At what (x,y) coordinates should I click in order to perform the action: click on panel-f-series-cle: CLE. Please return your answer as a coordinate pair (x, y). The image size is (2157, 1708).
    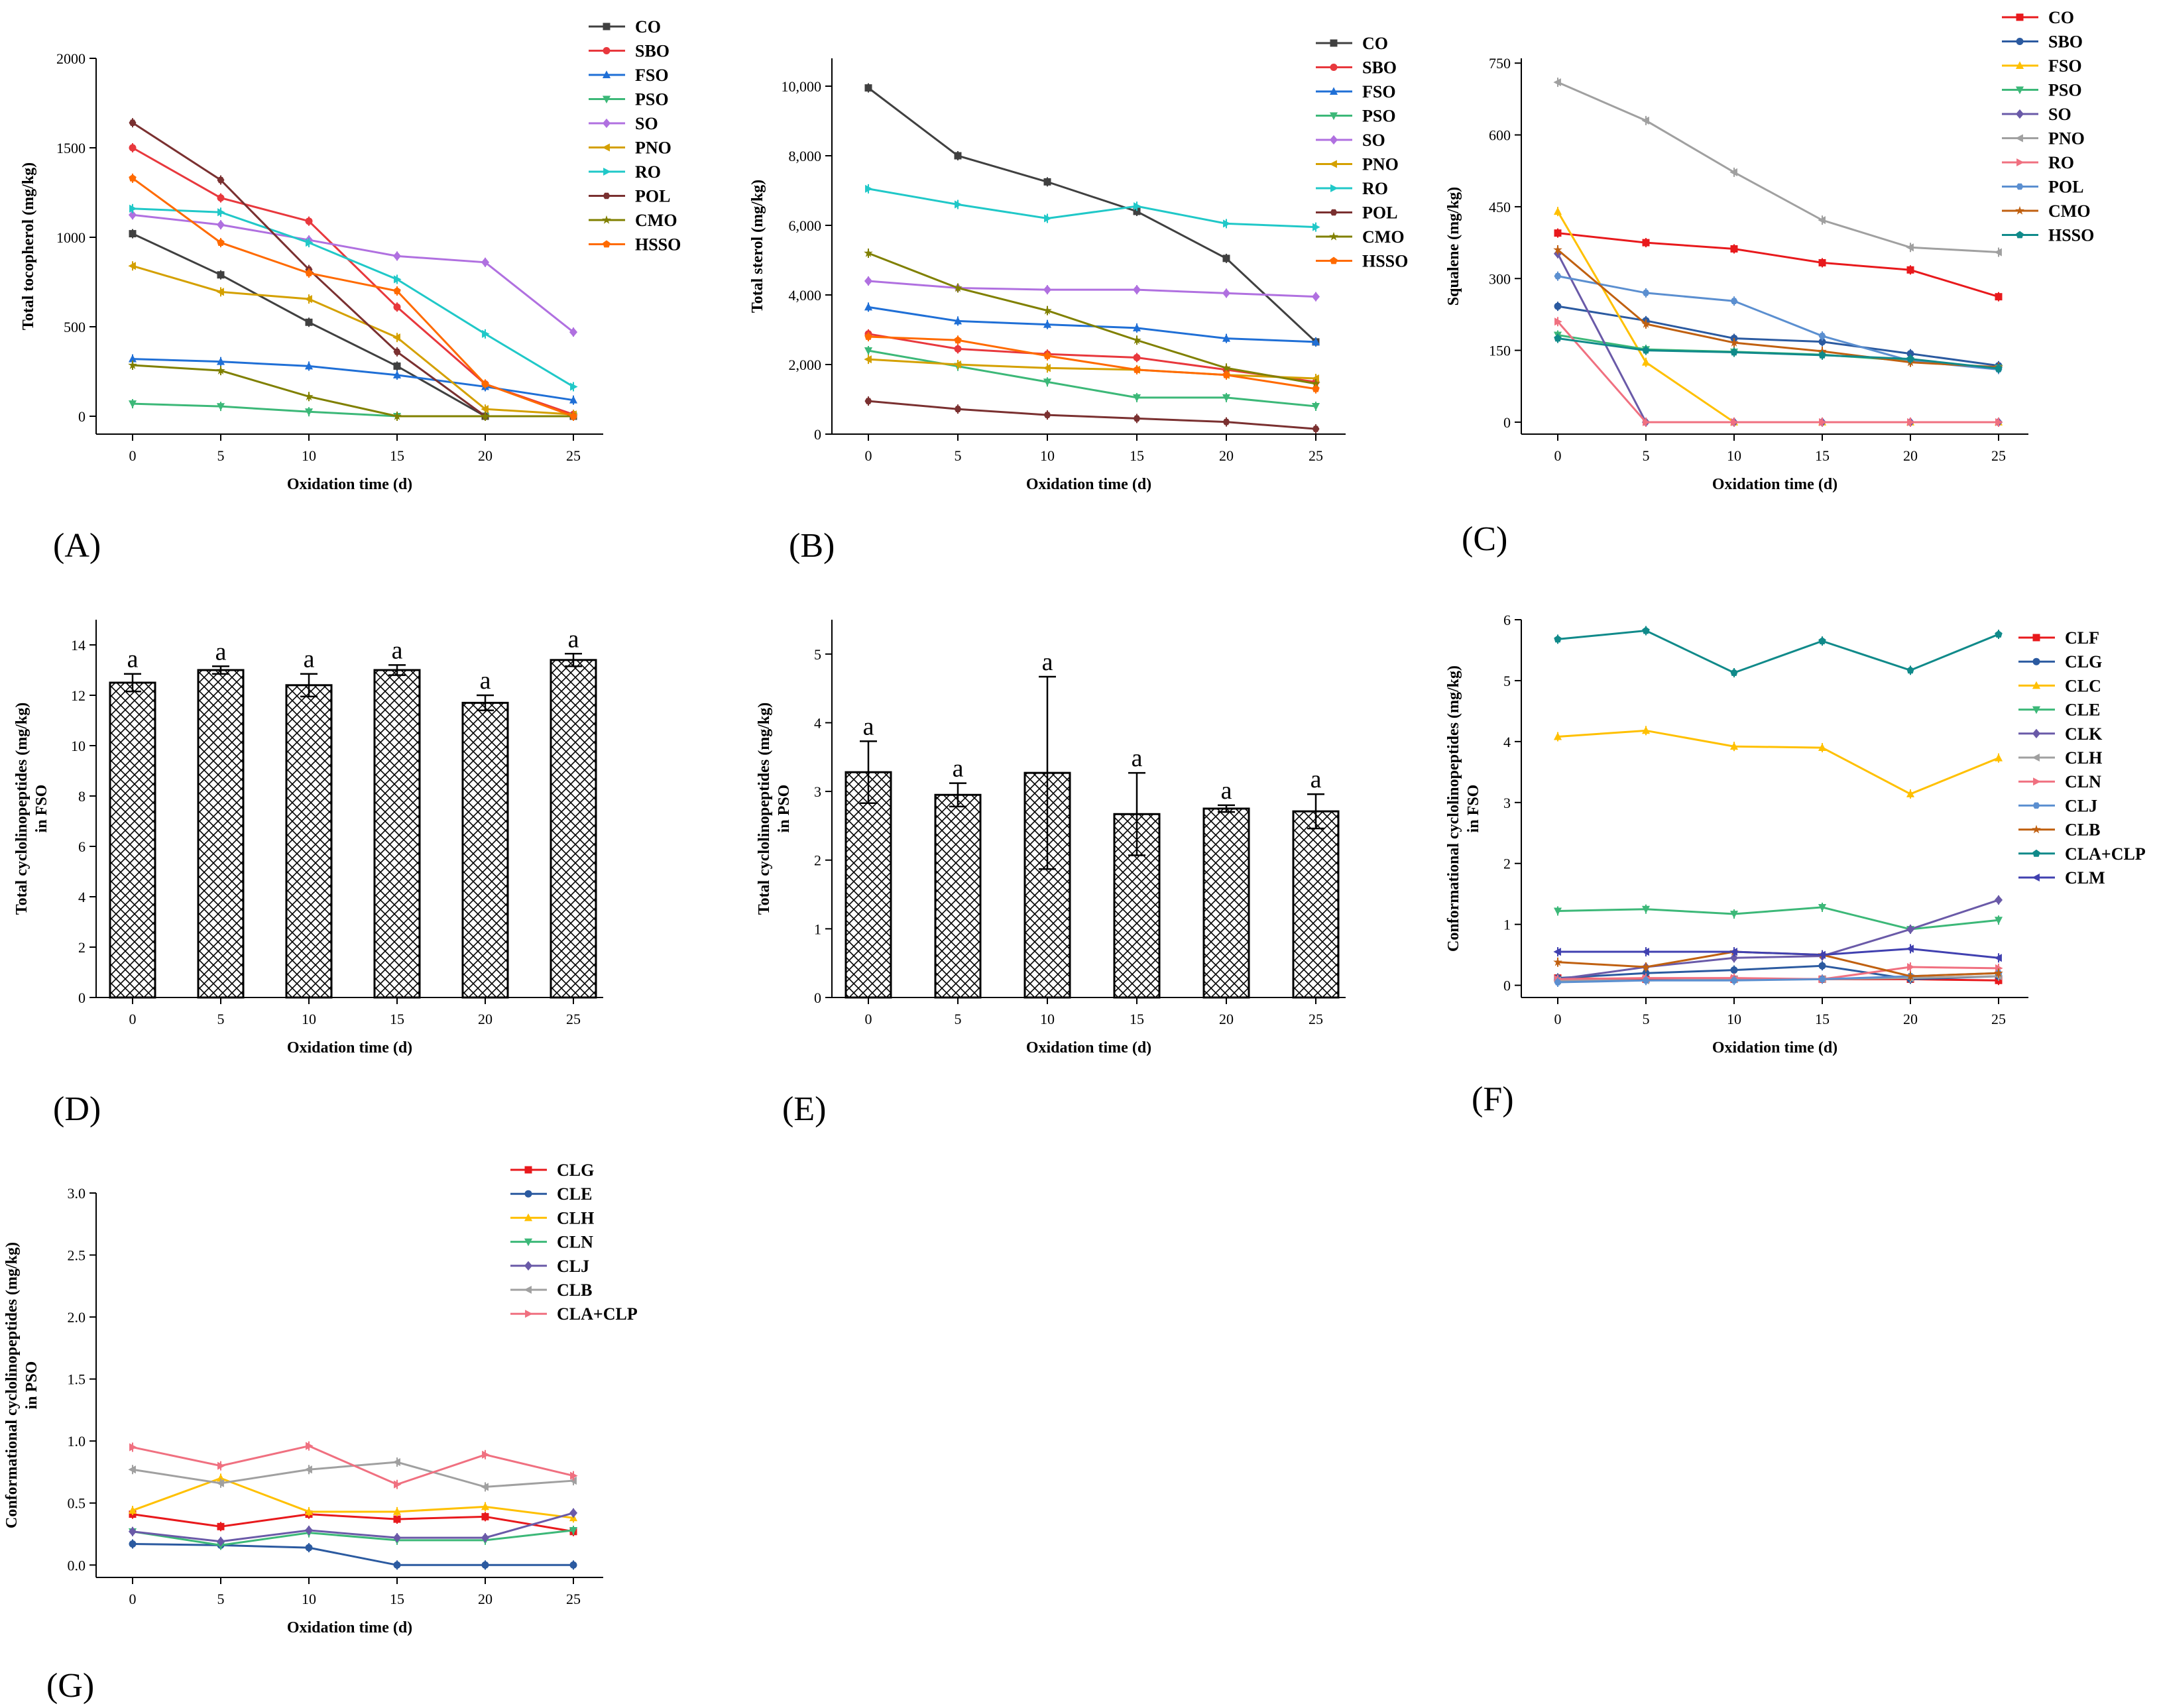
    Looking at the image, I should click on (1826, 818).